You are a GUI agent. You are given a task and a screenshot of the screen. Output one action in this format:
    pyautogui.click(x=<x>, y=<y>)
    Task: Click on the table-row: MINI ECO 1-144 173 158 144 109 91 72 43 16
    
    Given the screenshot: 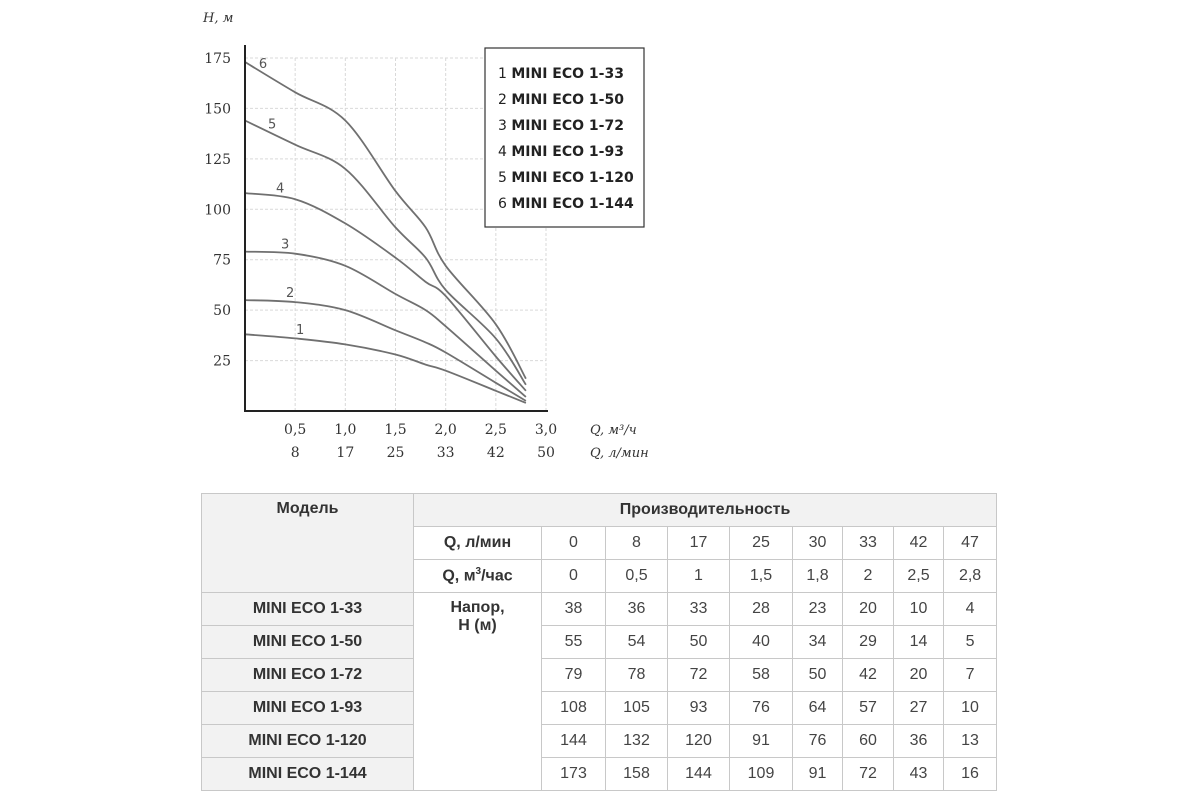 What is the action you would take?
    pyautogui.click(x=599, y=774)
    